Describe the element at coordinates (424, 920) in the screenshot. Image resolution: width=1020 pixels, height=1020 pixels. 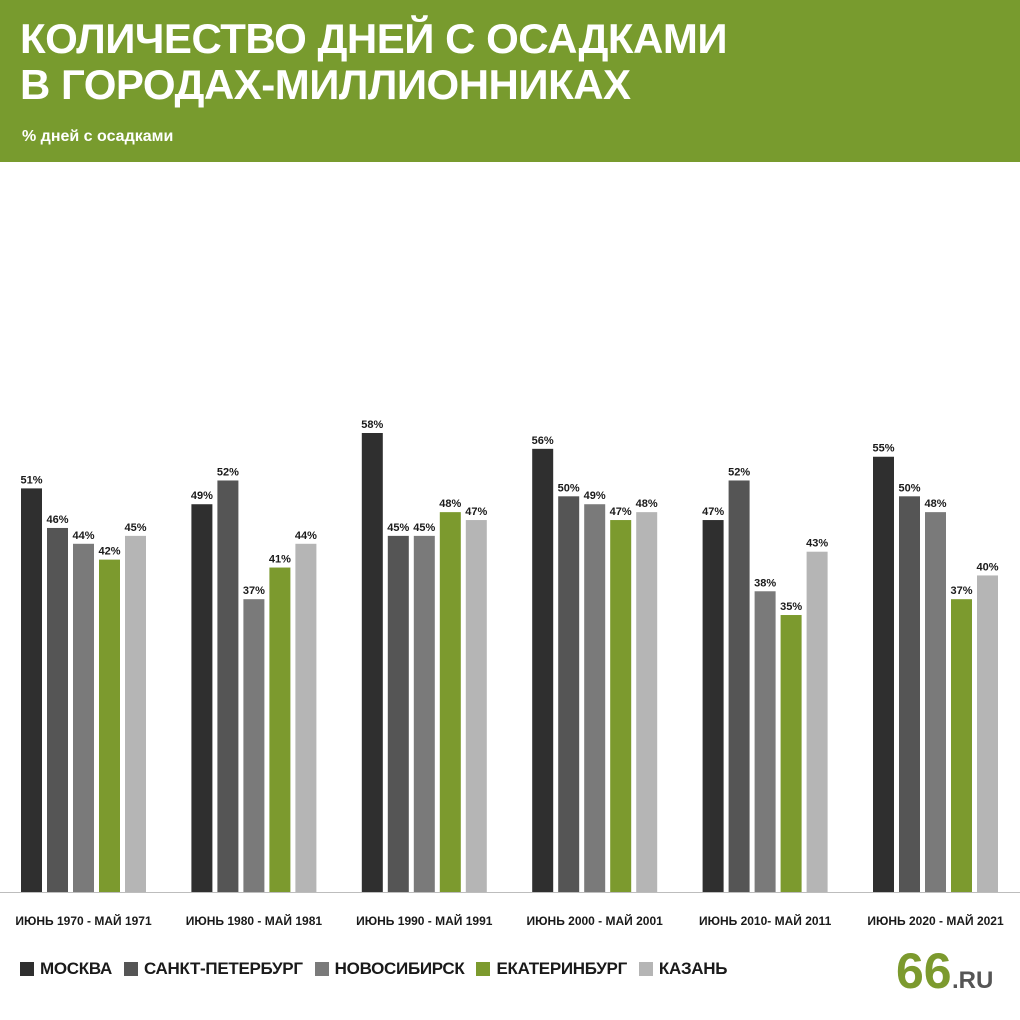
I see `x-tick-label: ИЮНЬ 1990 - МАЙ 1991` at that location.